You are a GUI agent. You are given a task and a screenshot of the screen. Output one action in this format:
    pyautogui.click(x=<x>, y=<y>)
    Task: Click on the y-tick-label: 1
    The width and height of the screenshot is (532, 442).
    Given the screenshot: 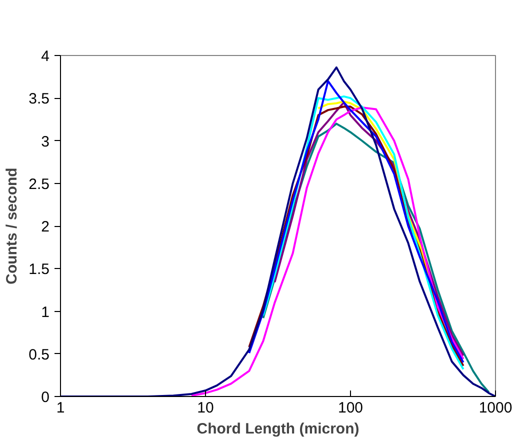 What is the action you would take?
    pyautogui.click(x=45, y=312)
    